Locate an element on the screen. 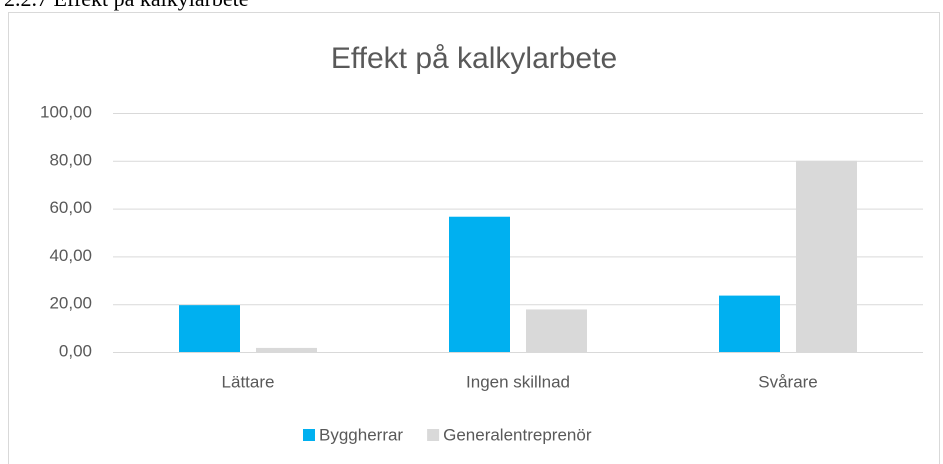 The height and width of the screenshot is (464, 943). y-tick-label: 0,00 is located at coordinates (75, 350).